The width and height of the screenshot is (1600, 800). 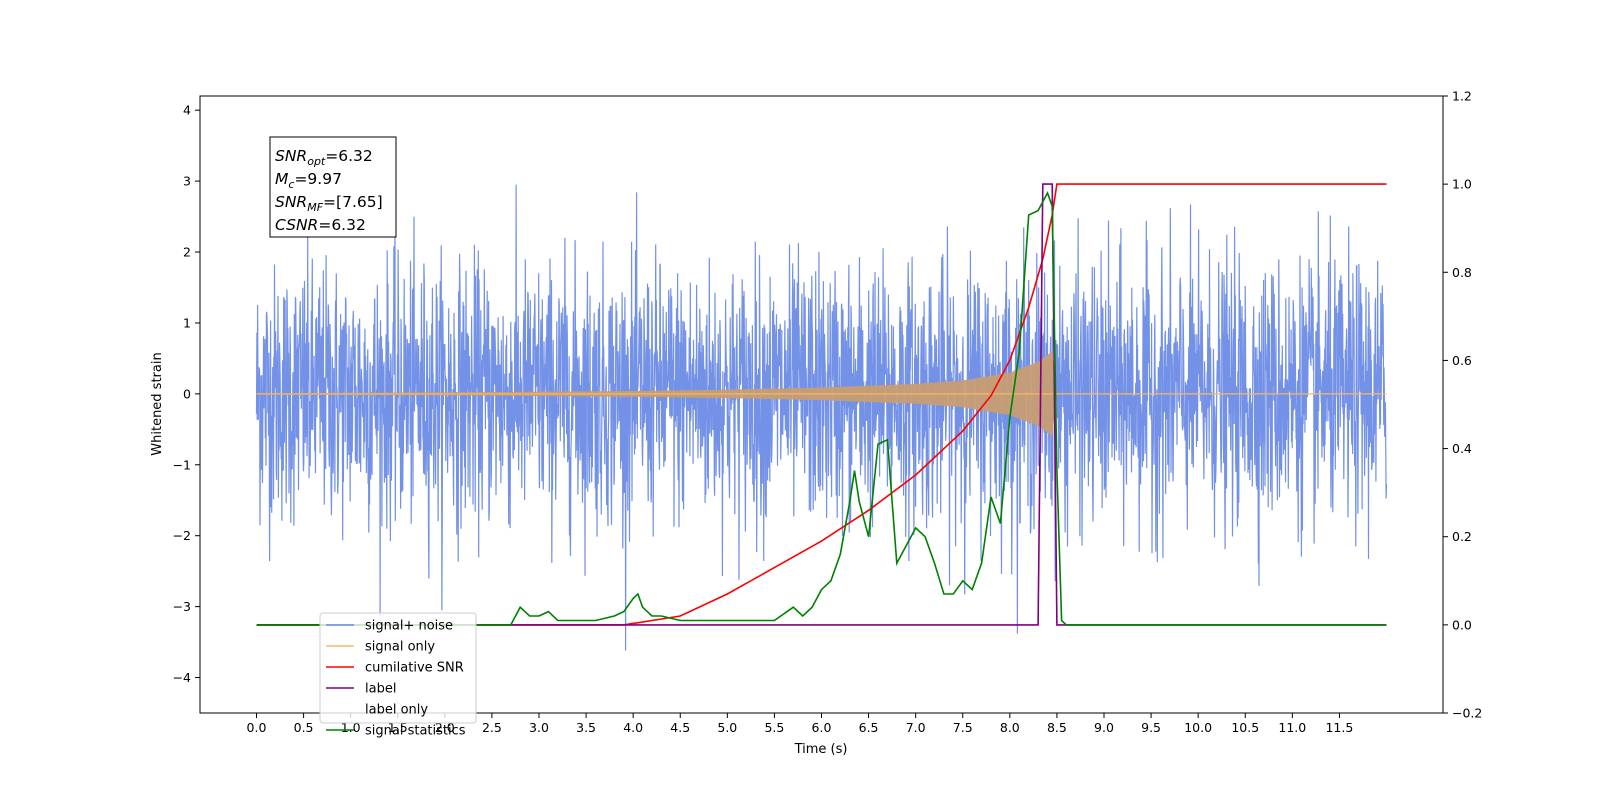 What do you see at coordinates (1151, 727) in the screenshot?
I see `x-tick-label: 9.5` at bounding box center [1151, 727].